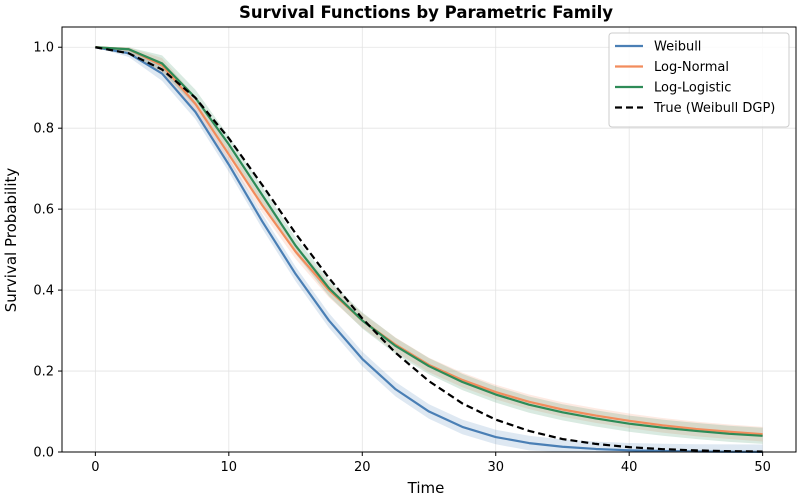 This screenshot has width=800, height=500. Describe the element at coordinates (11, 240) in the screenshot. I see `y-axis-label: Survival Probability` at that location.